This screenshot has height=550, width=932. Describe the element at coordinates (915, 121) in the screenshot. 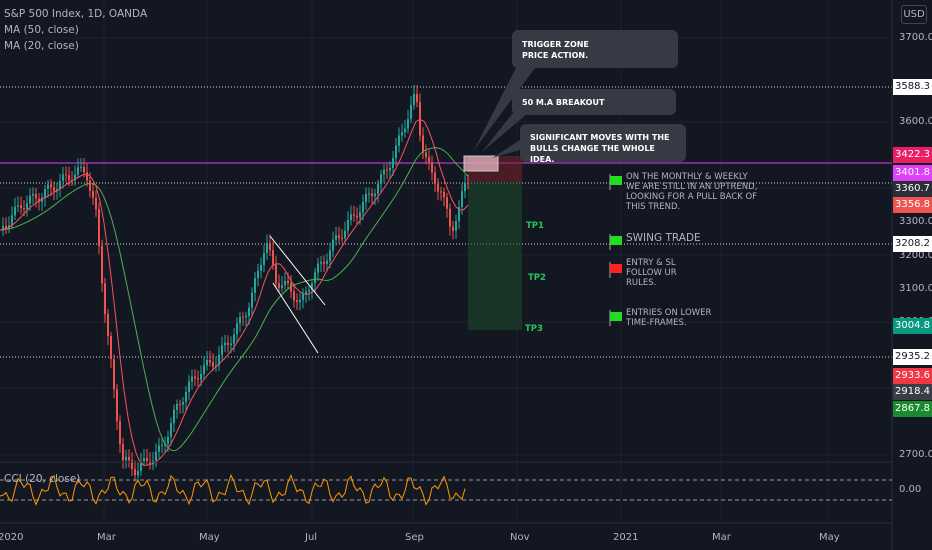

I see `price-tick-label: 3600.0` at that location.